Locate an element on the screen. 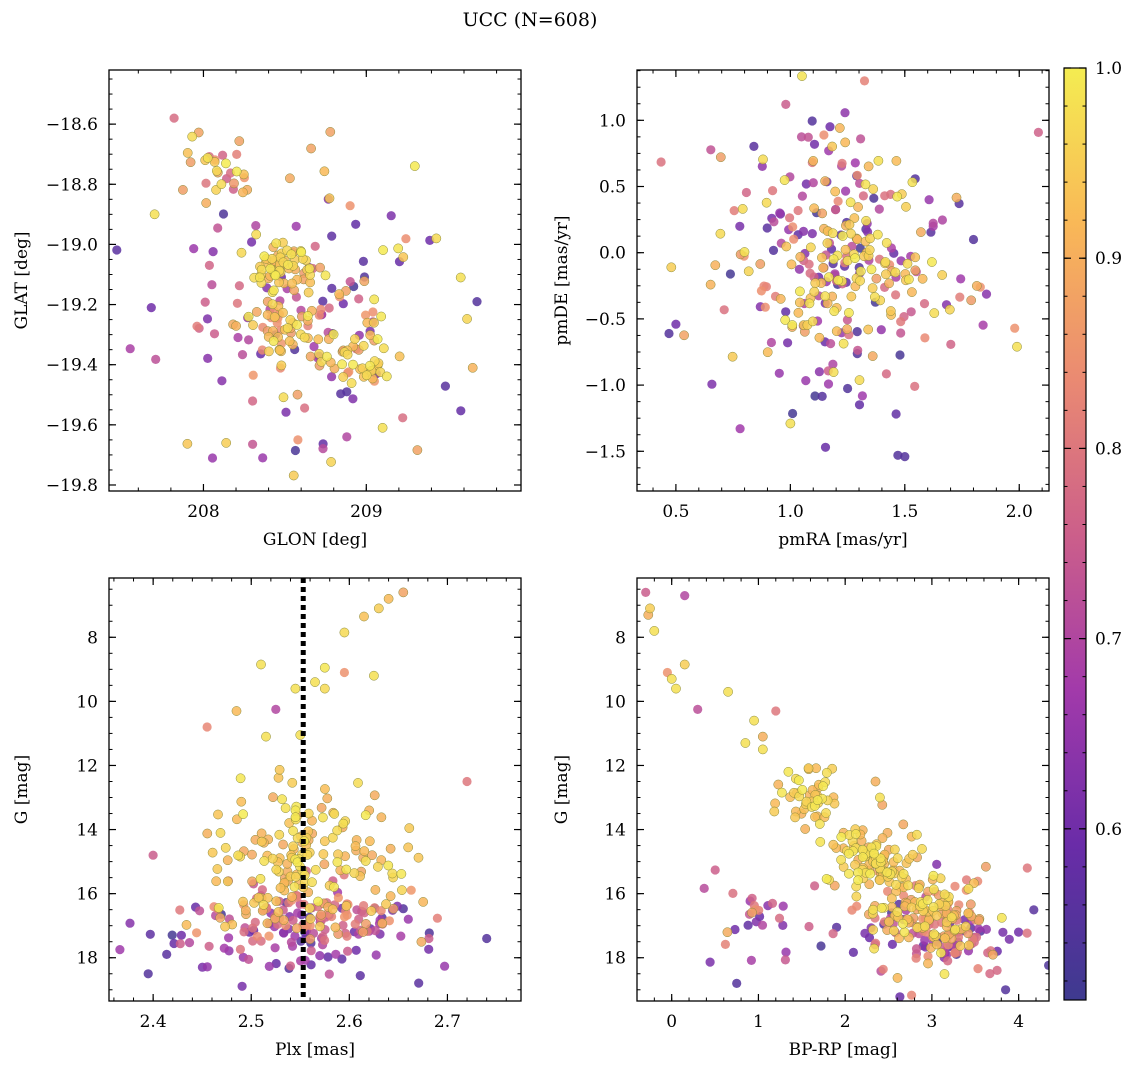 The image size is (1136, 1068). colorbar-tick-label: 0.9 is located at coordinates (1108, 259).